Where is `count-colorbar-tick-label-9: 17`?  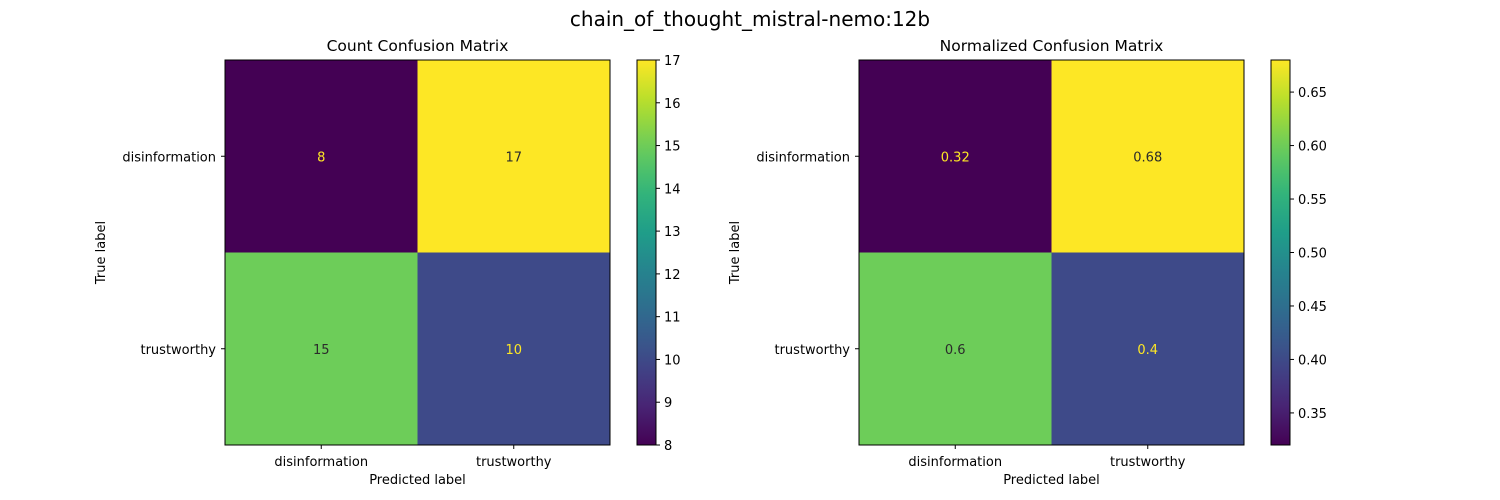 count-colorbar-tick-label-9: 17 is located at coordinates (672, 61).